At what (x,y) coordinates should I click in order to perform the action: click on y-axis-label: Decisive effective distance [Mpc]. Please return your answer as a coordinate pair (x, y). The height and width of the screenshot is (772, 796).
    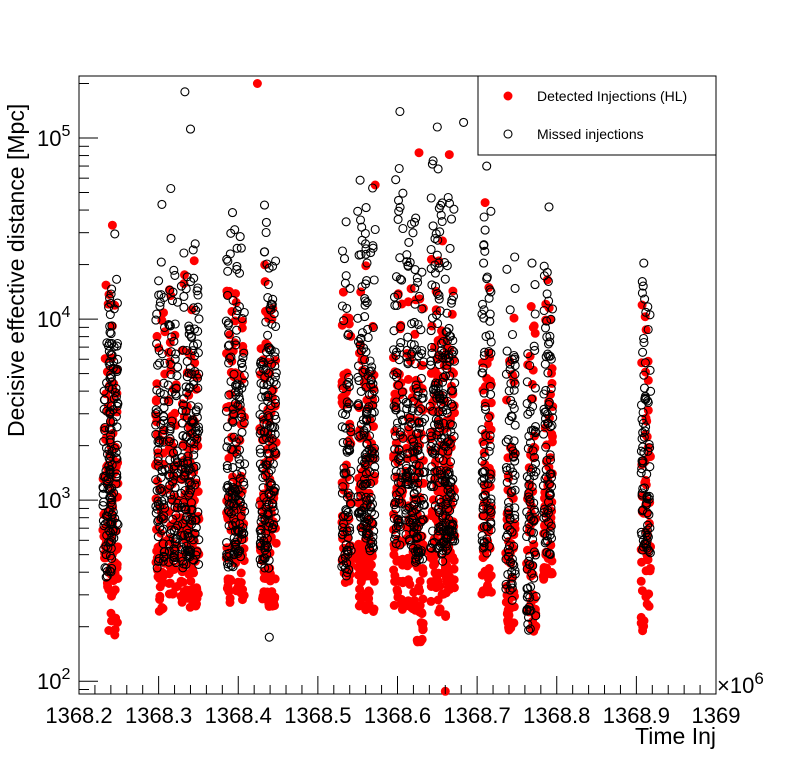
    Looking at the image, I should click on (16, 270).